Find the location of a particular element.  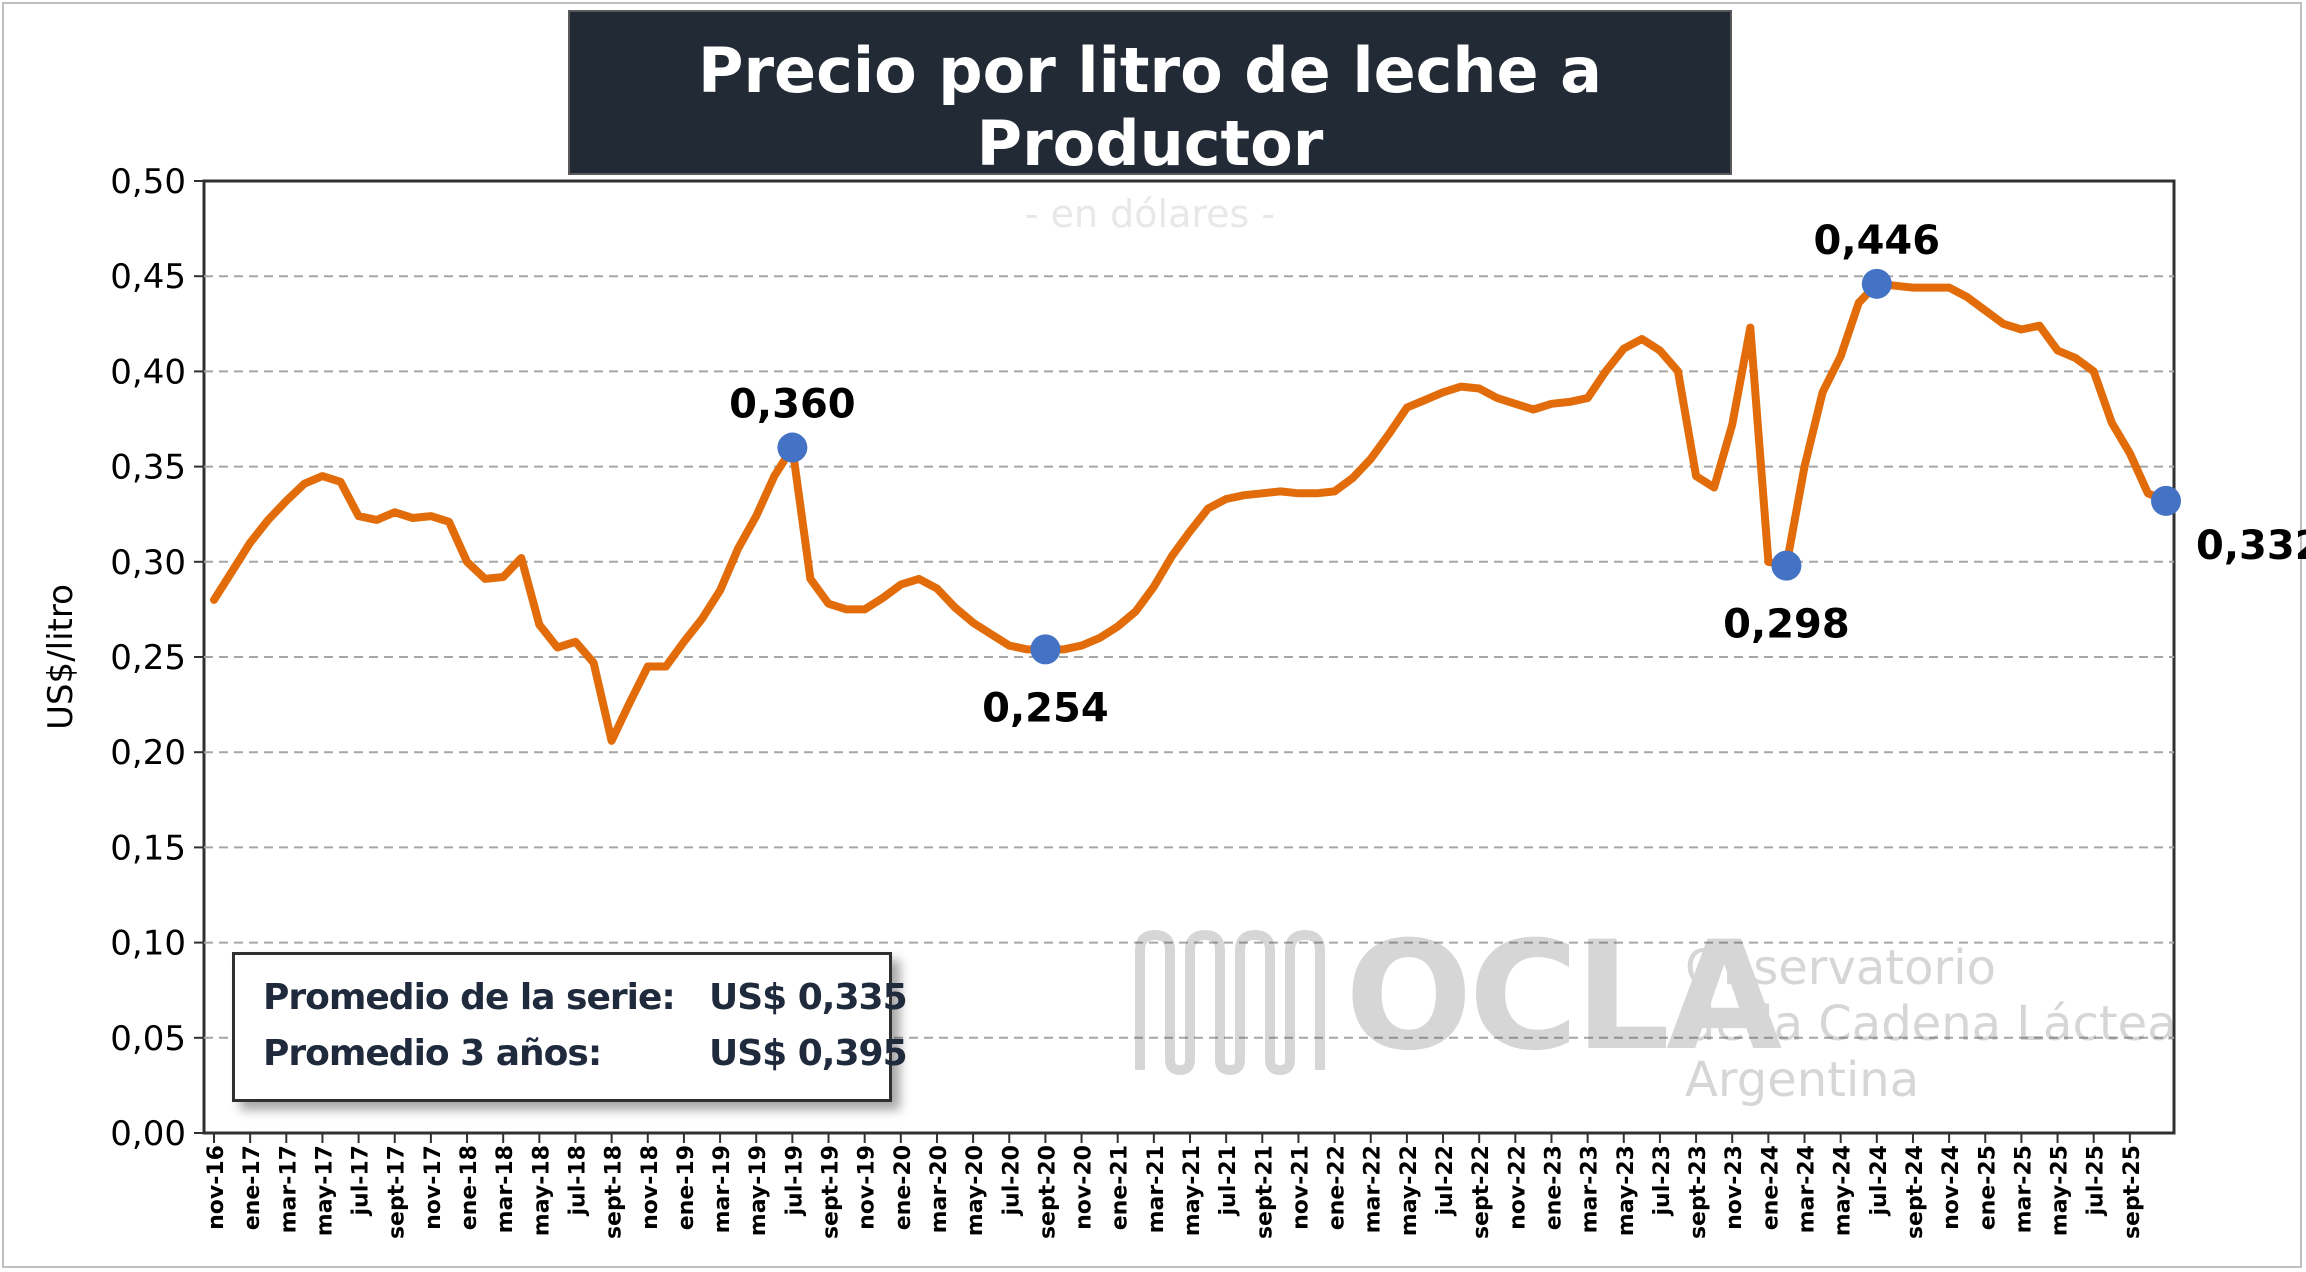

series-average-label: Promedio de la serie: is located at coordinates (469, 997).